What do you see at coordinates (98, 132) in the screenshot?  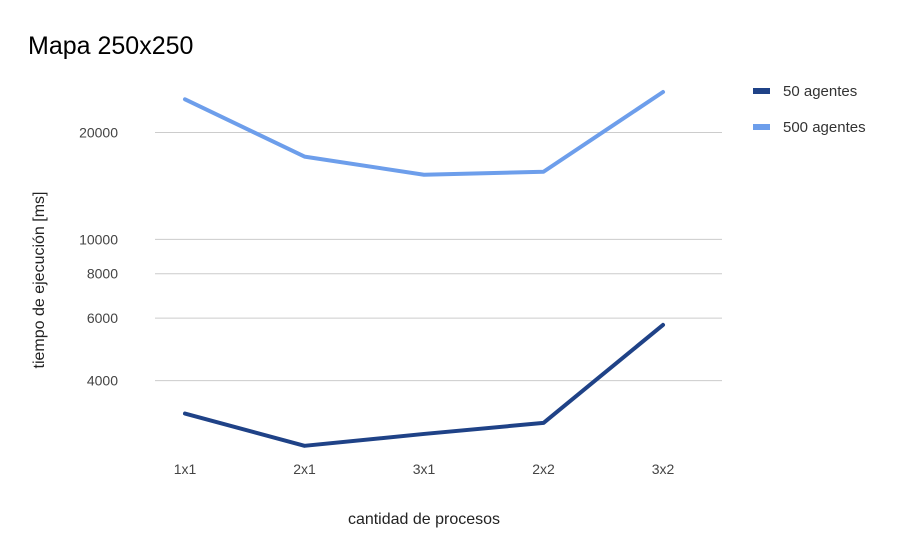 I see `y-tick-label: 20000` at bounding box center [98, 132].